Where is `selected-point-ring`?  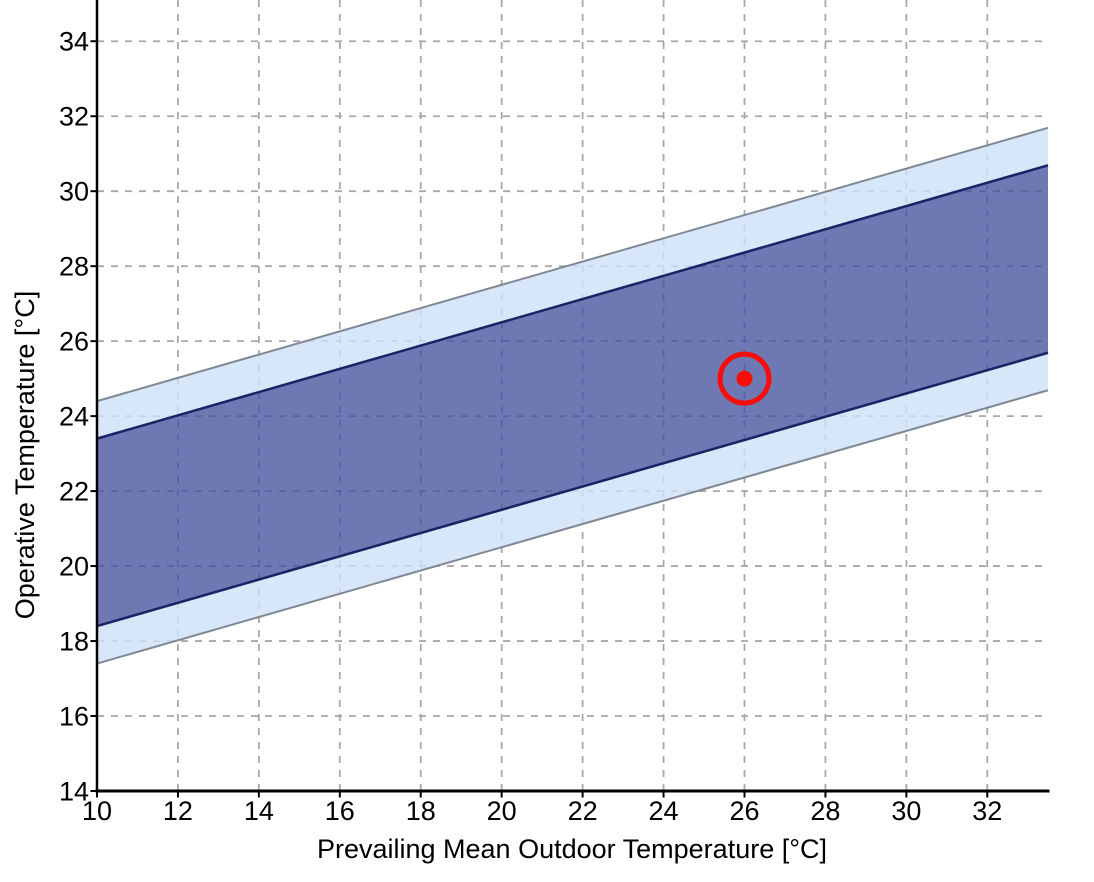
selected-point-ring is located at coordinates (744, 378).